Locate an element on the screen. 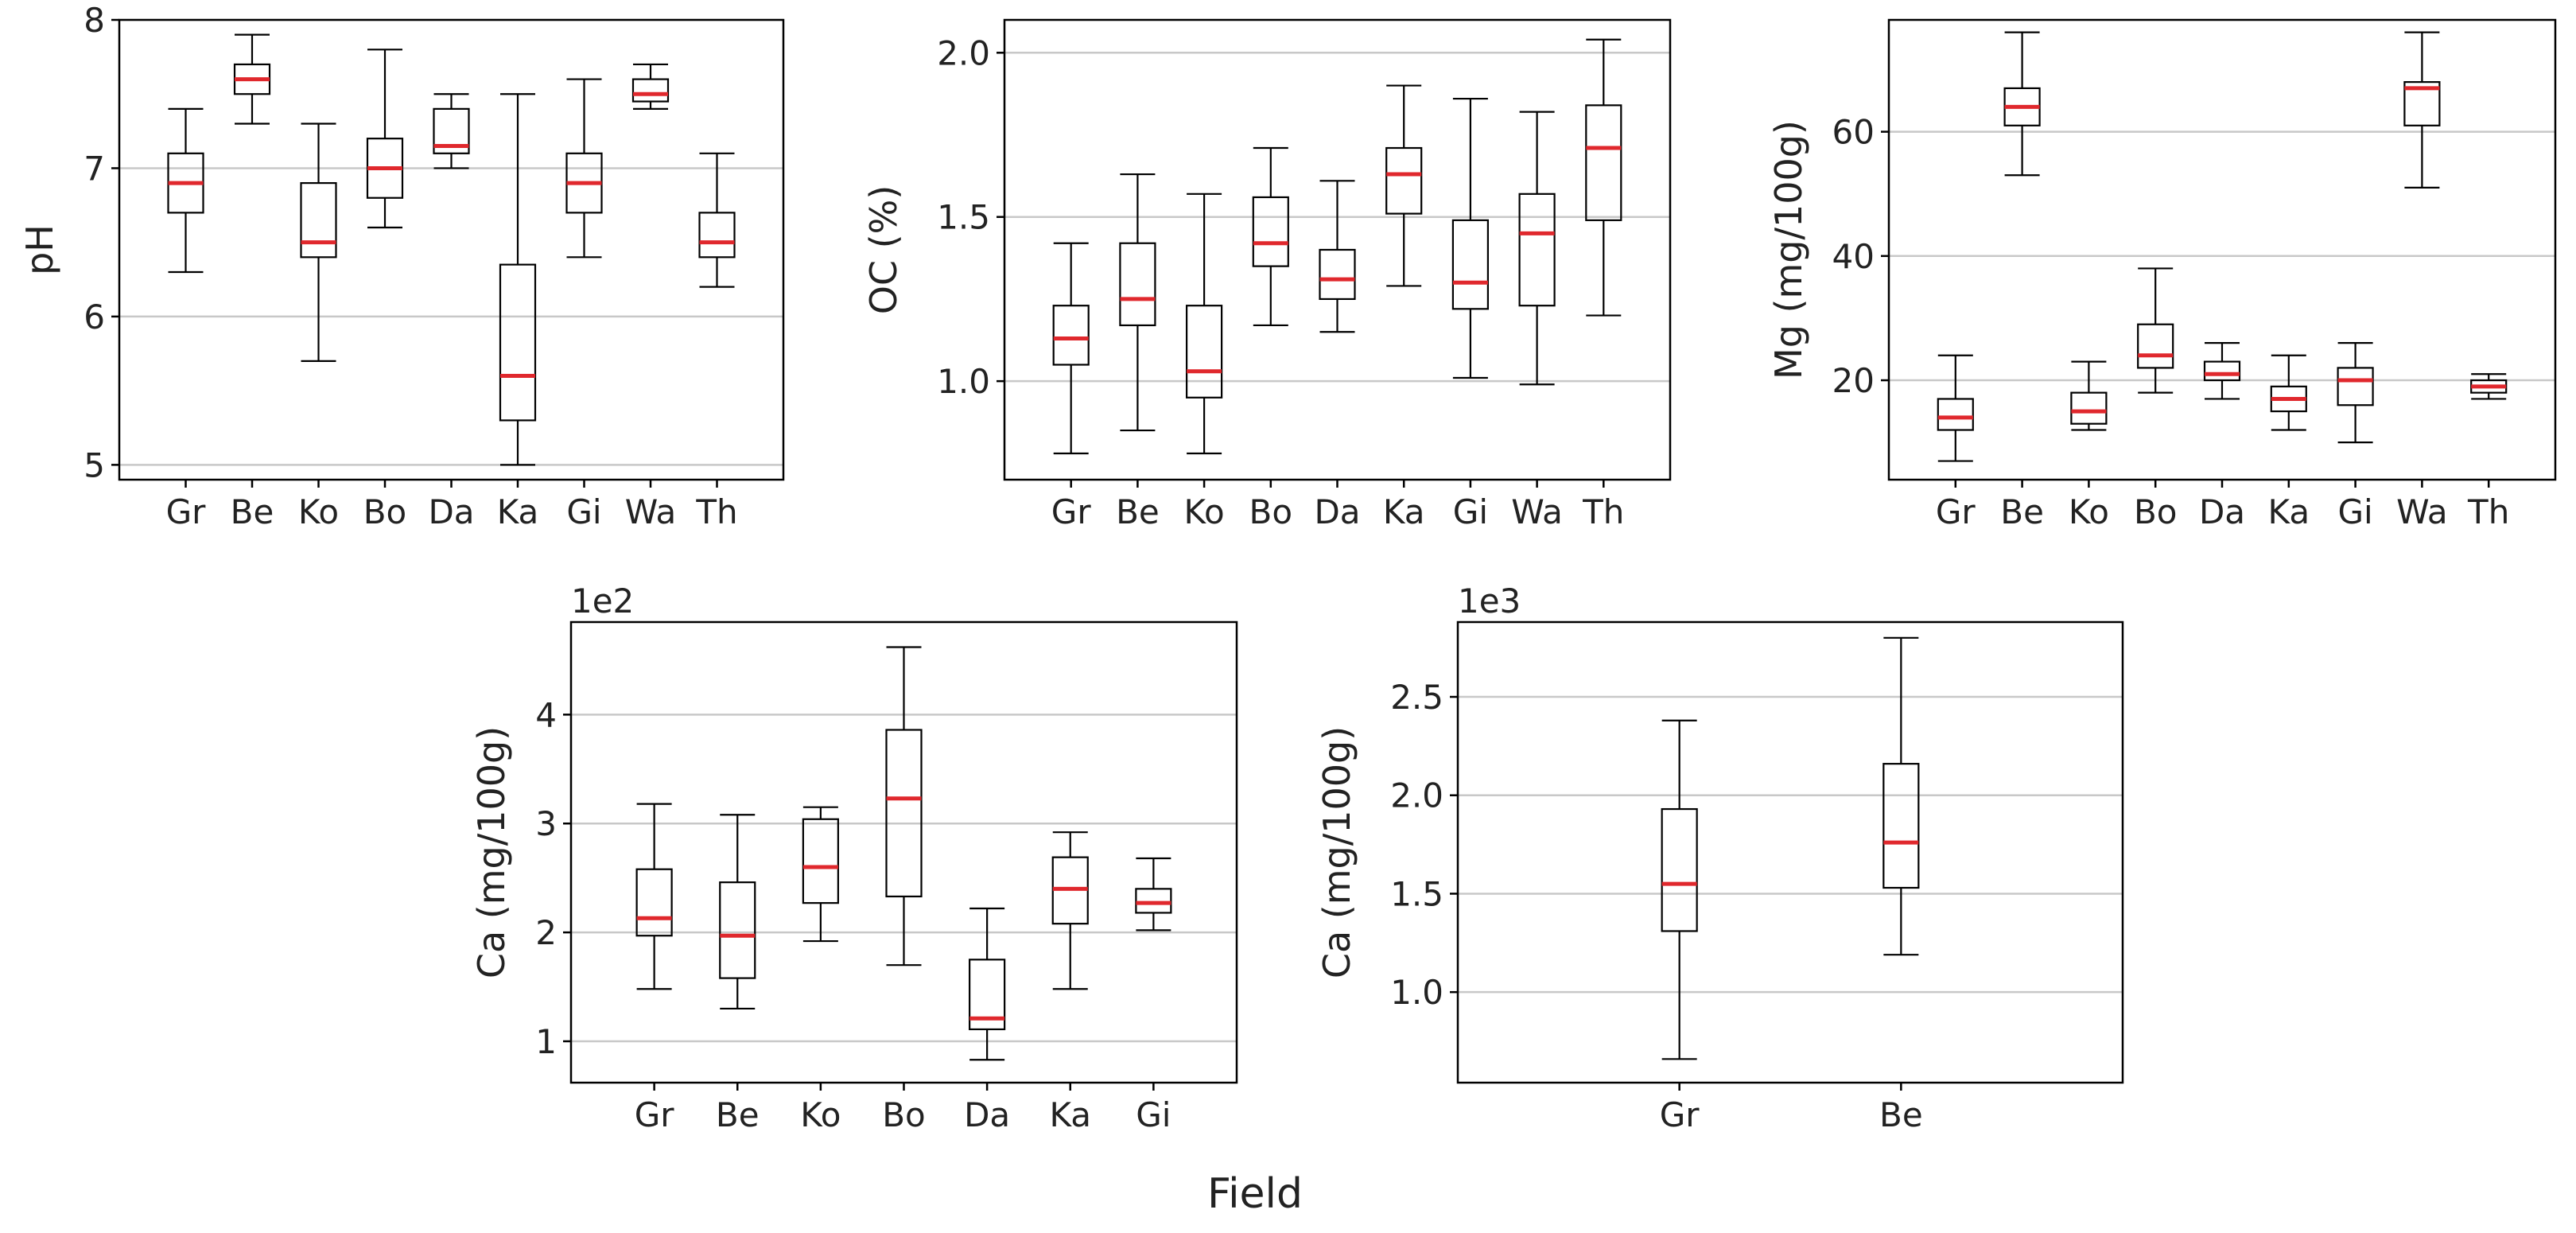 This screenshot has height=1233, width=2576. y-tick-label: 7 is located at coordinates (94, 169).